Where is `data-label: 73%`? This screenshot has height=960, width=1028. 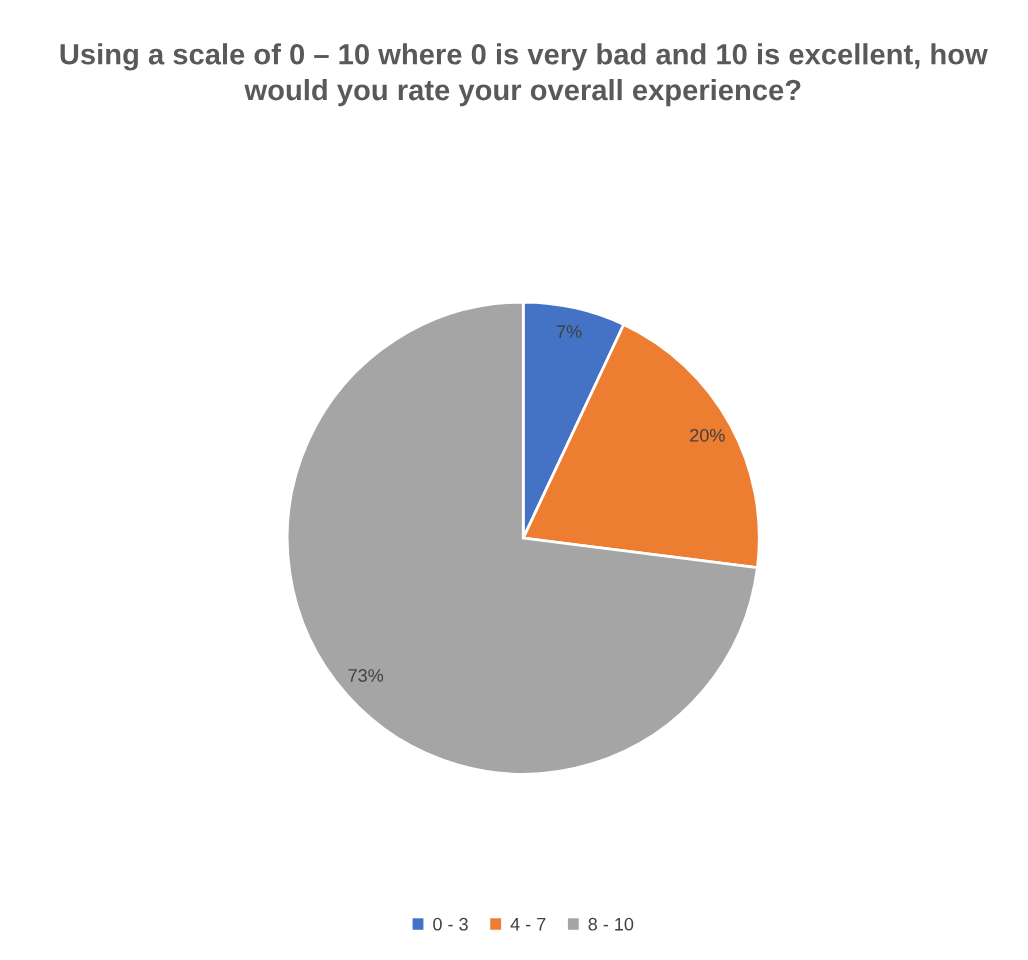
data-label: 73% is located at coordinates (366, 675).